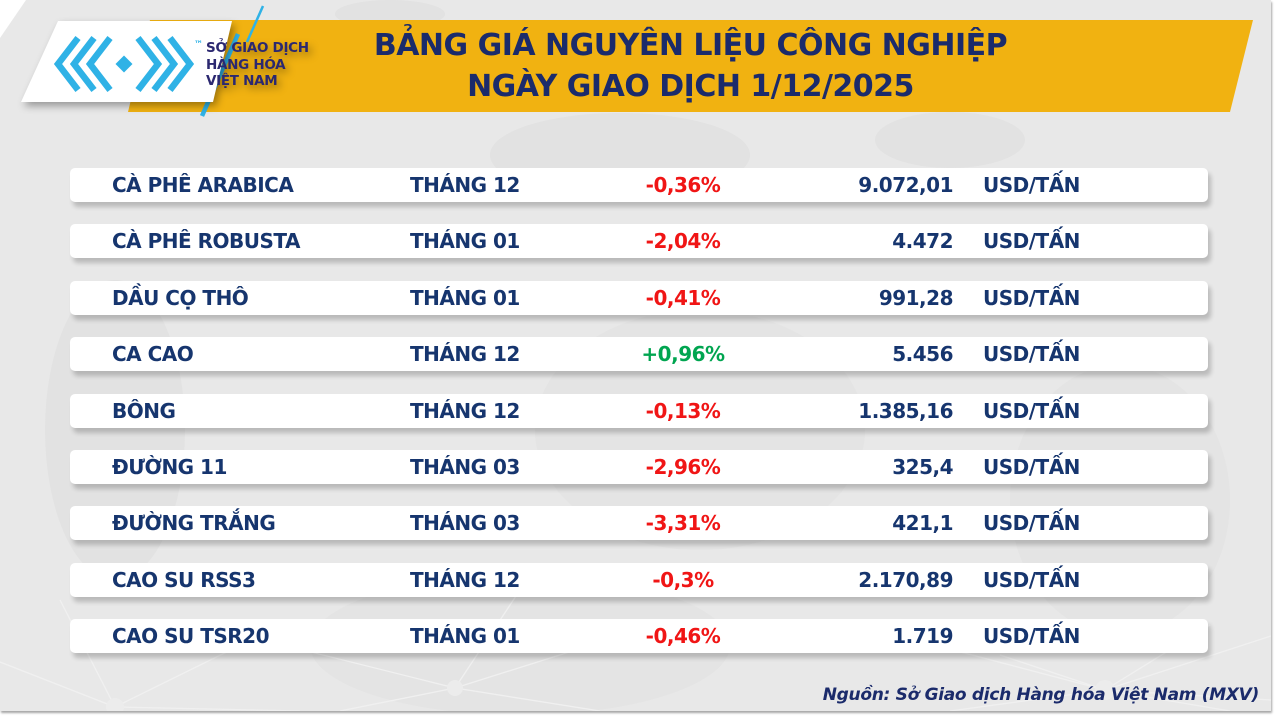  What do you see at coordinates (194, 523) in the screenshot?
I see `commodity-name: ĐƯỜNG TRẮNG` at bounding box center [194, 523].